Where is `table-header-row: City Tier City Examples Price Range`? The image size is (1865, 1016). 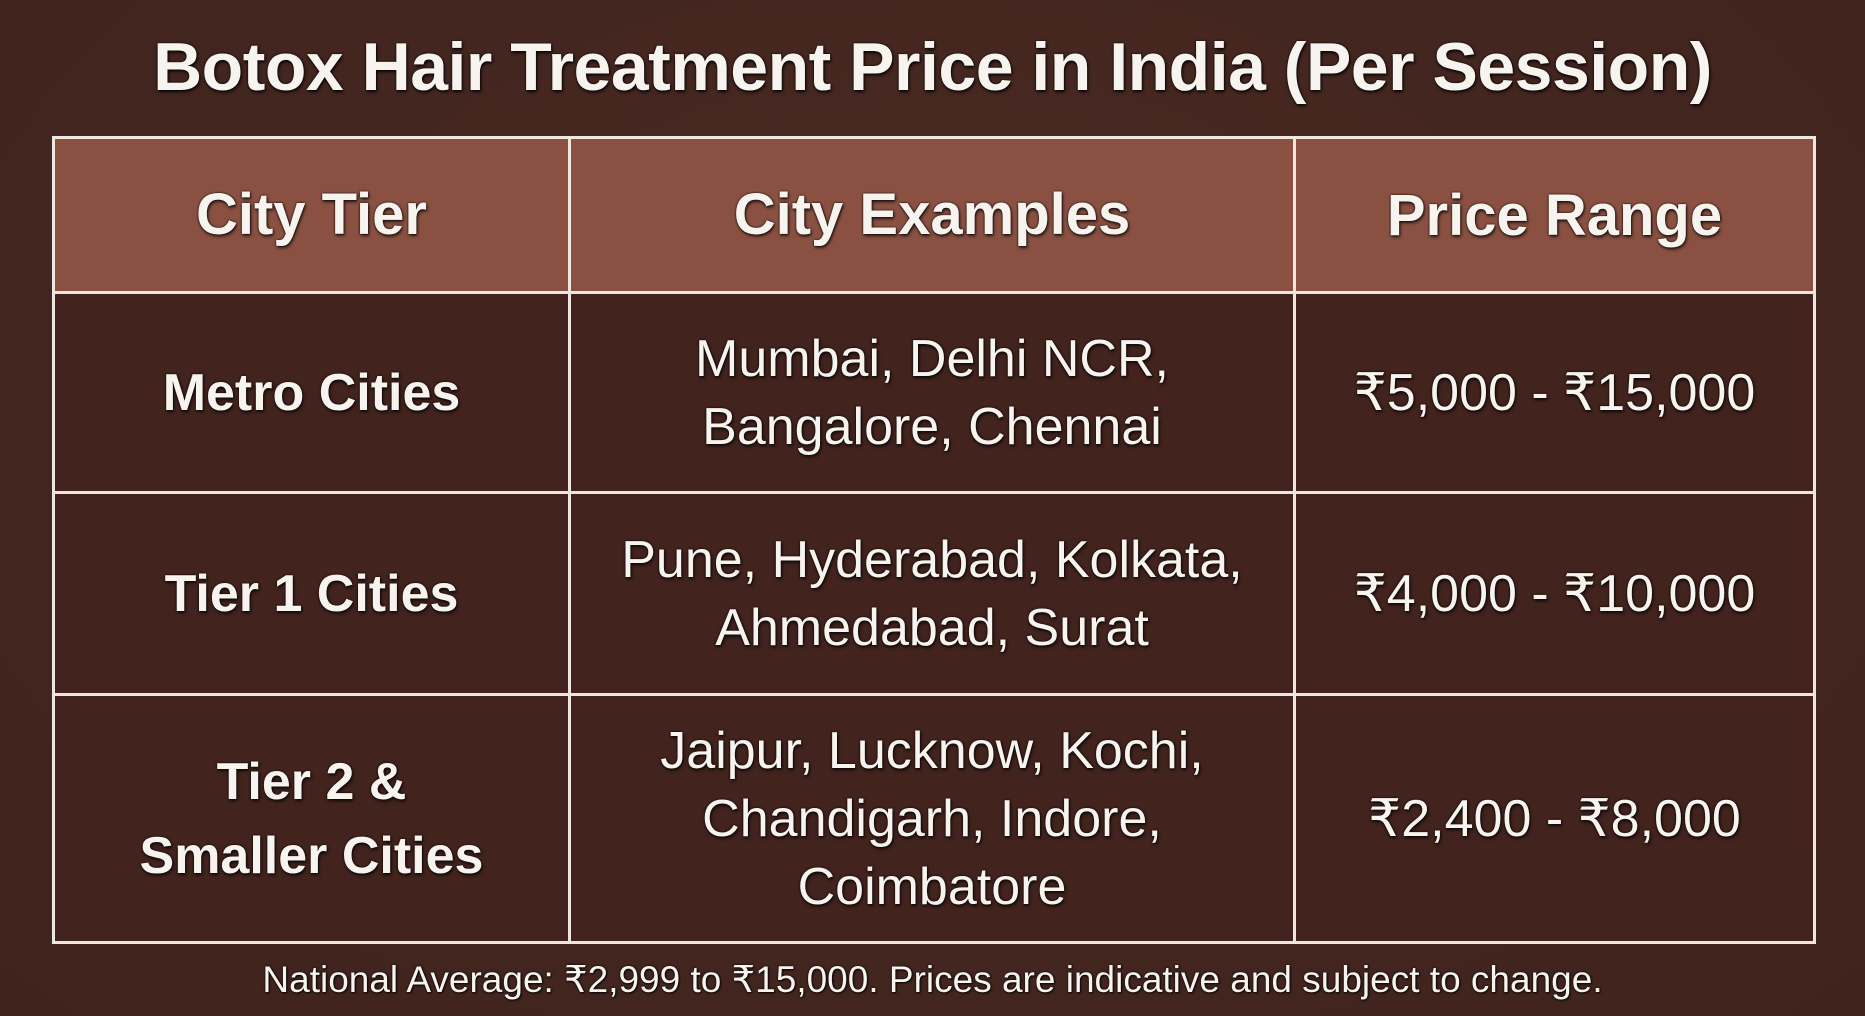 table-header-row: City Tier City Examples Price Range is located at coordinates (934, 215).